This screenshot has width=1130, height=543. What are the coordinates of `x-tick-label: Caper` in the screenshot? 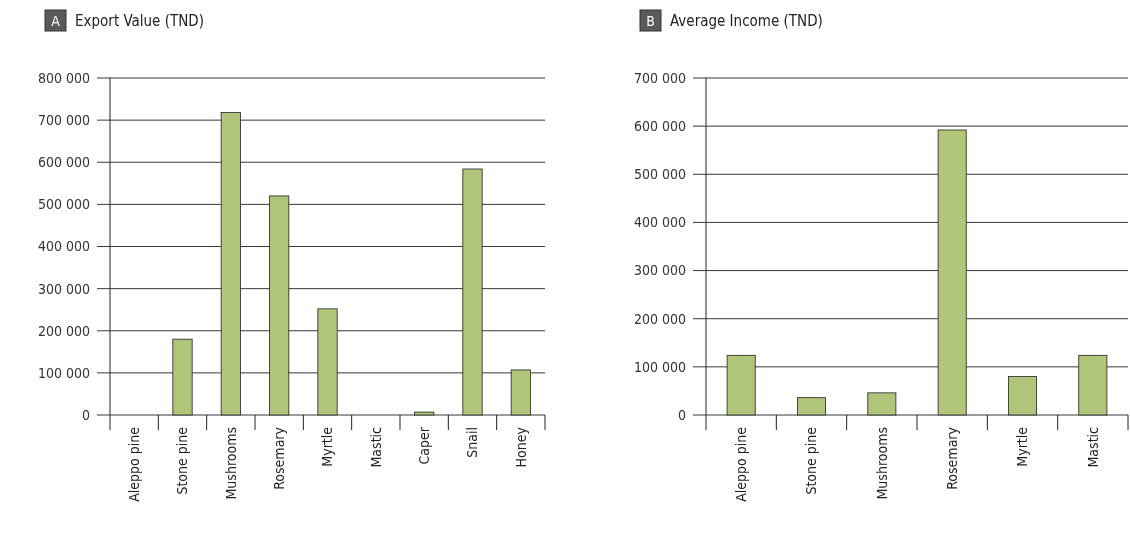 It's located at (424, 445).